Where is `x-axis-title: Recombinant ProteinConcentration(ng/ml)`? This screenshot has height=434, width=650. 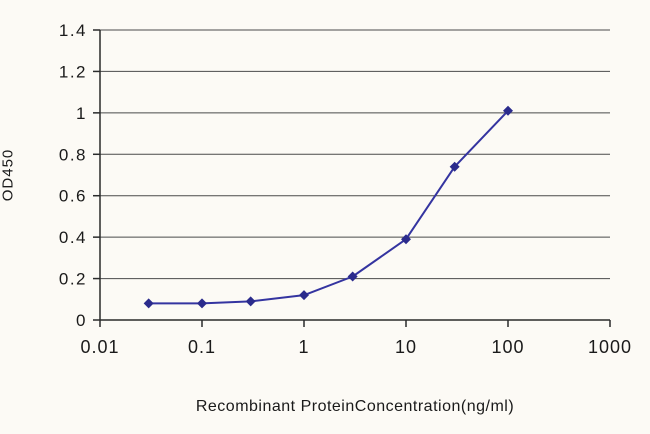 x-axis-title: Recombinant ProteinConcentration(ng/ml) is located at coordinates (355, 406).